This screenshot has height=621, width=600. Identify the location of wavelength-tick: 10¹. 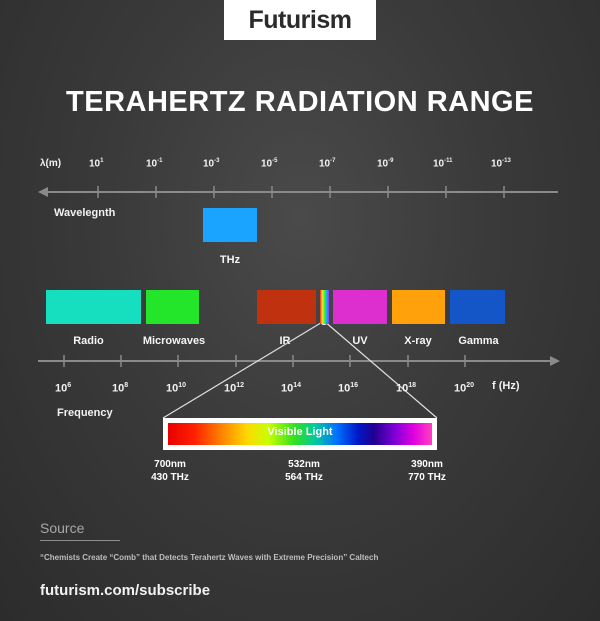
(96, 164).